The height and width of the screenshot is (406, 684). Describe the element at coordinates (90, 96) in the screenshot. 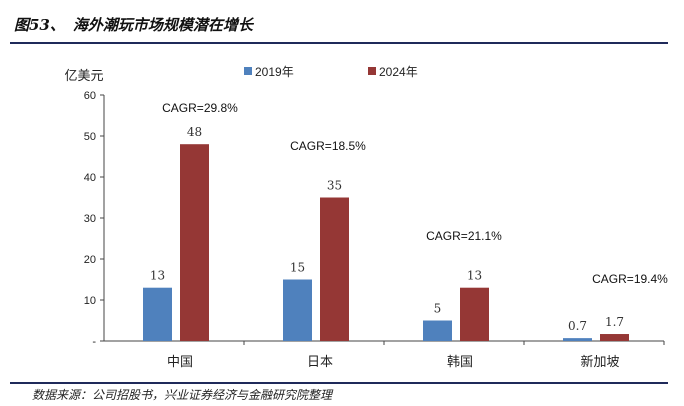

I see `y-tick-label: 60` at that location.